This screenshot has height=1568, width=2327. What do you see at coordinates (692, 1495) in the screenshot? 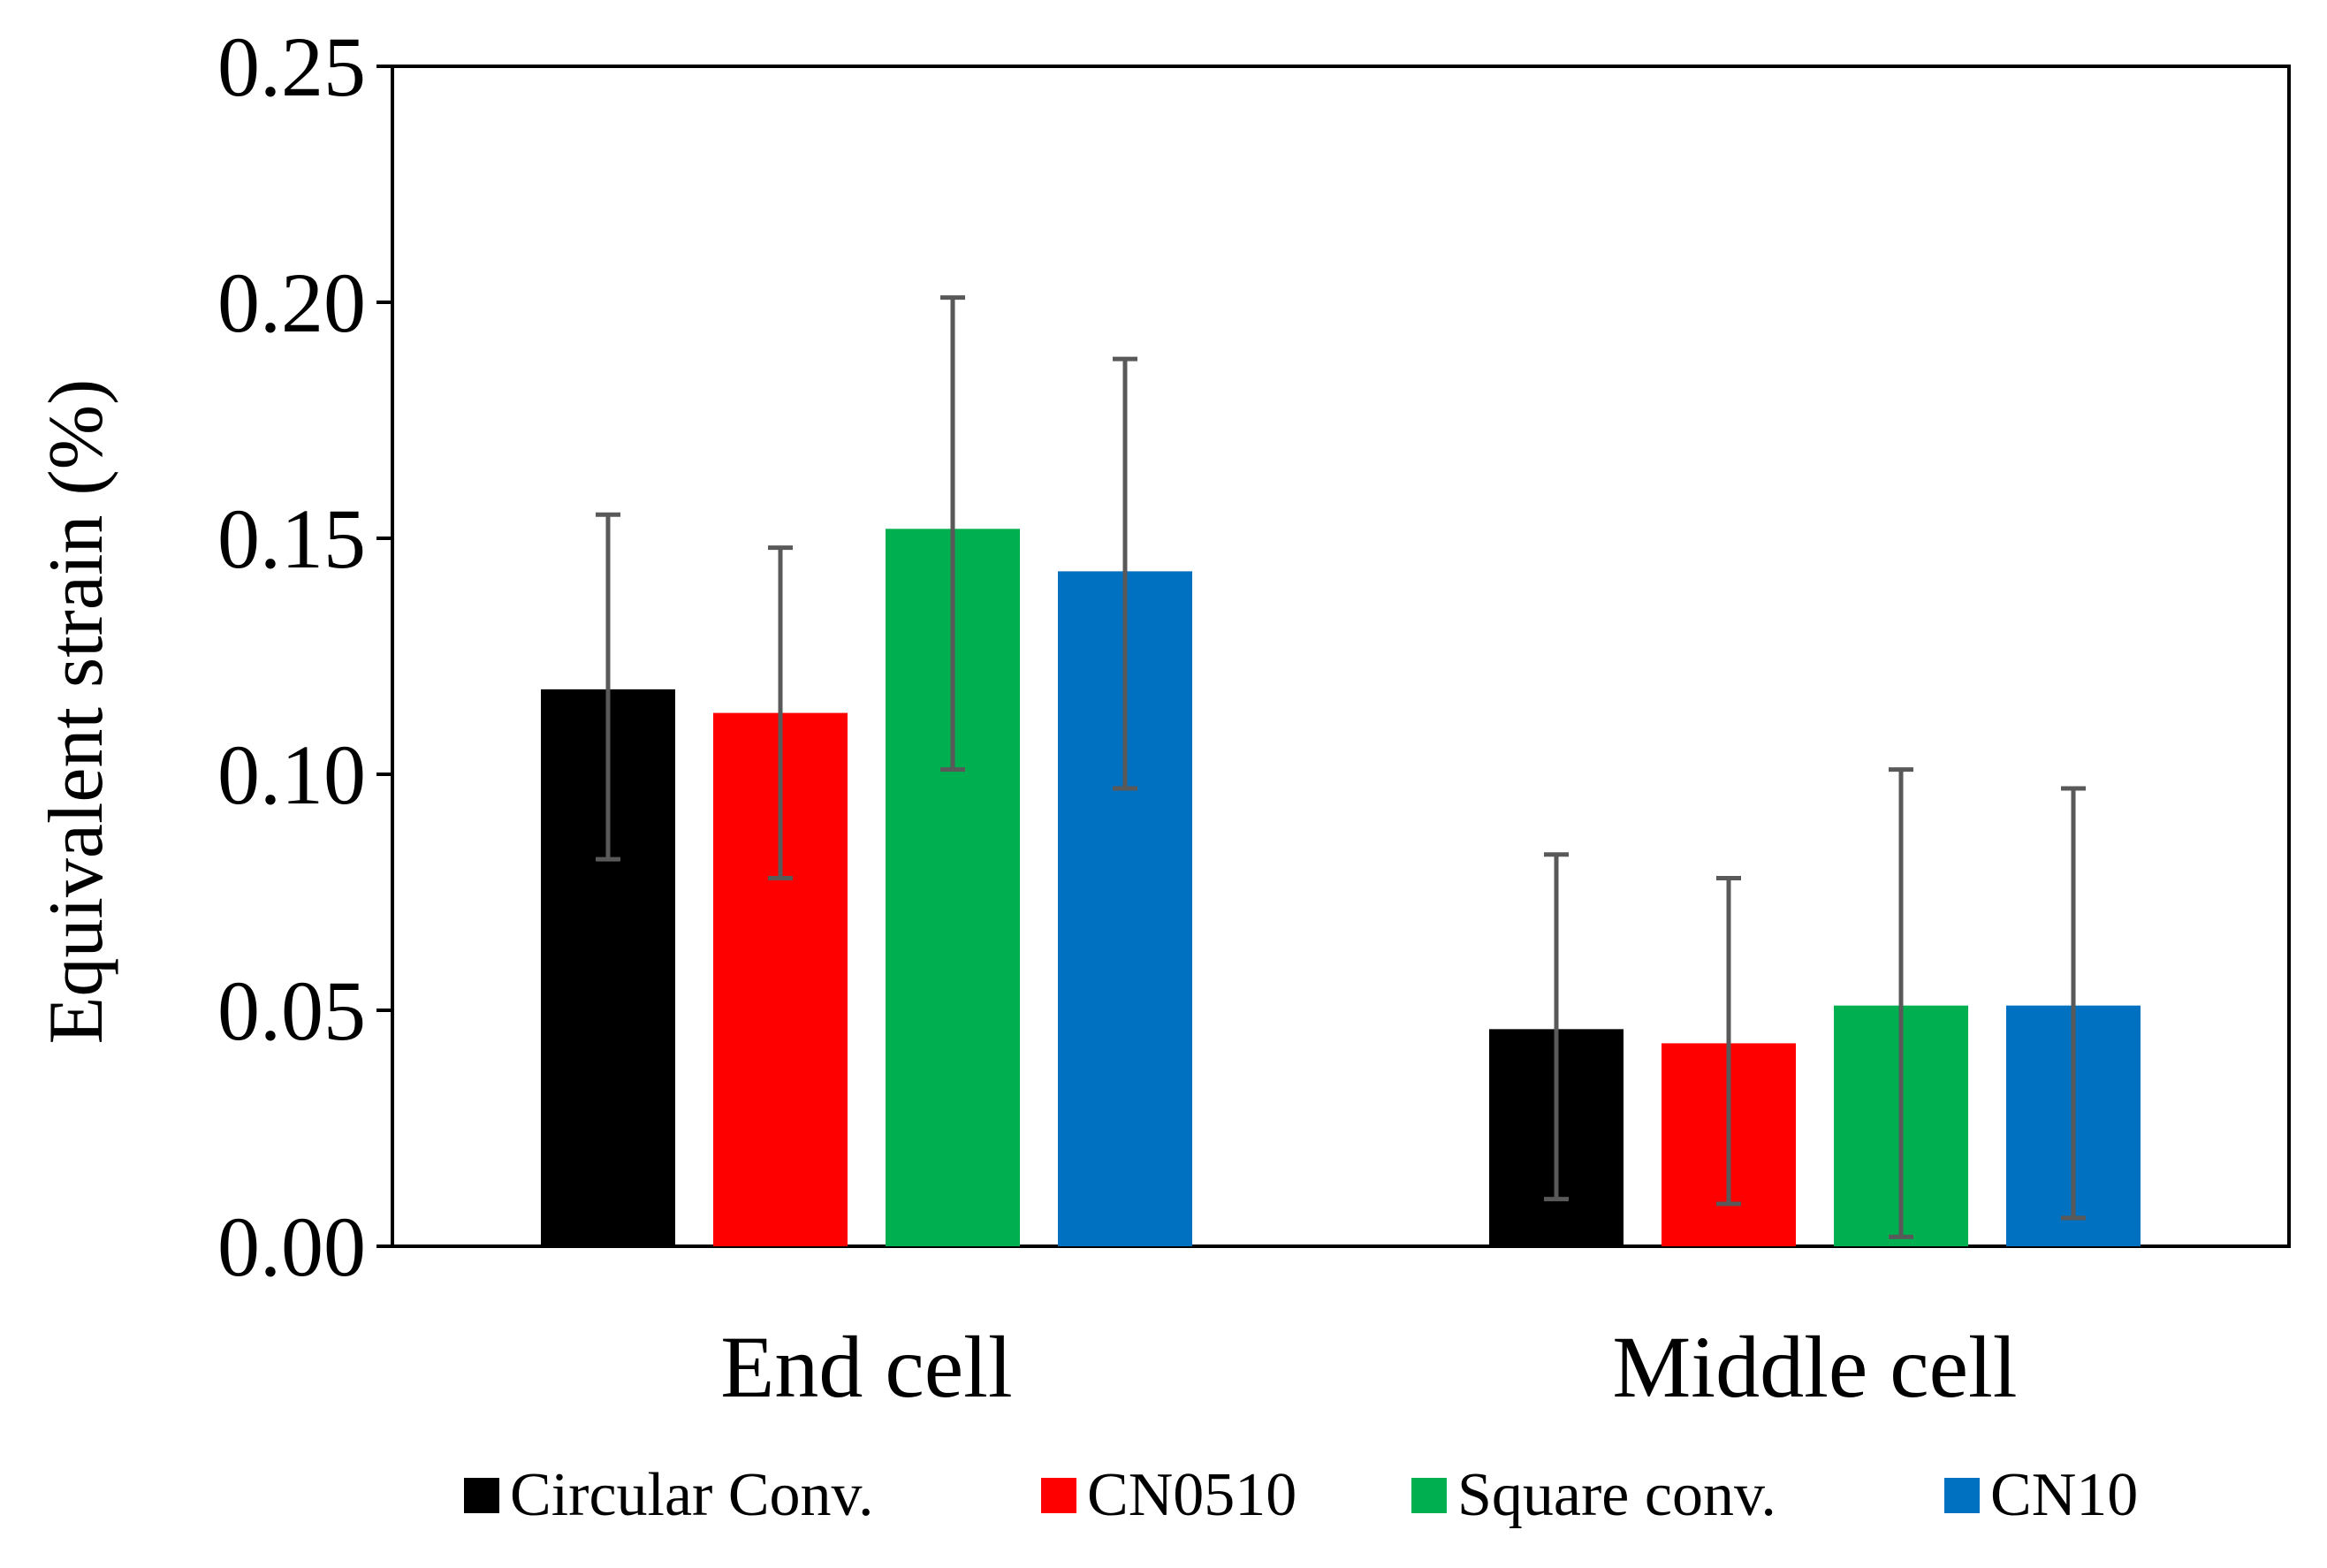
I see `legend-label: Circular Conv.` at bounding box center [692, 1495].